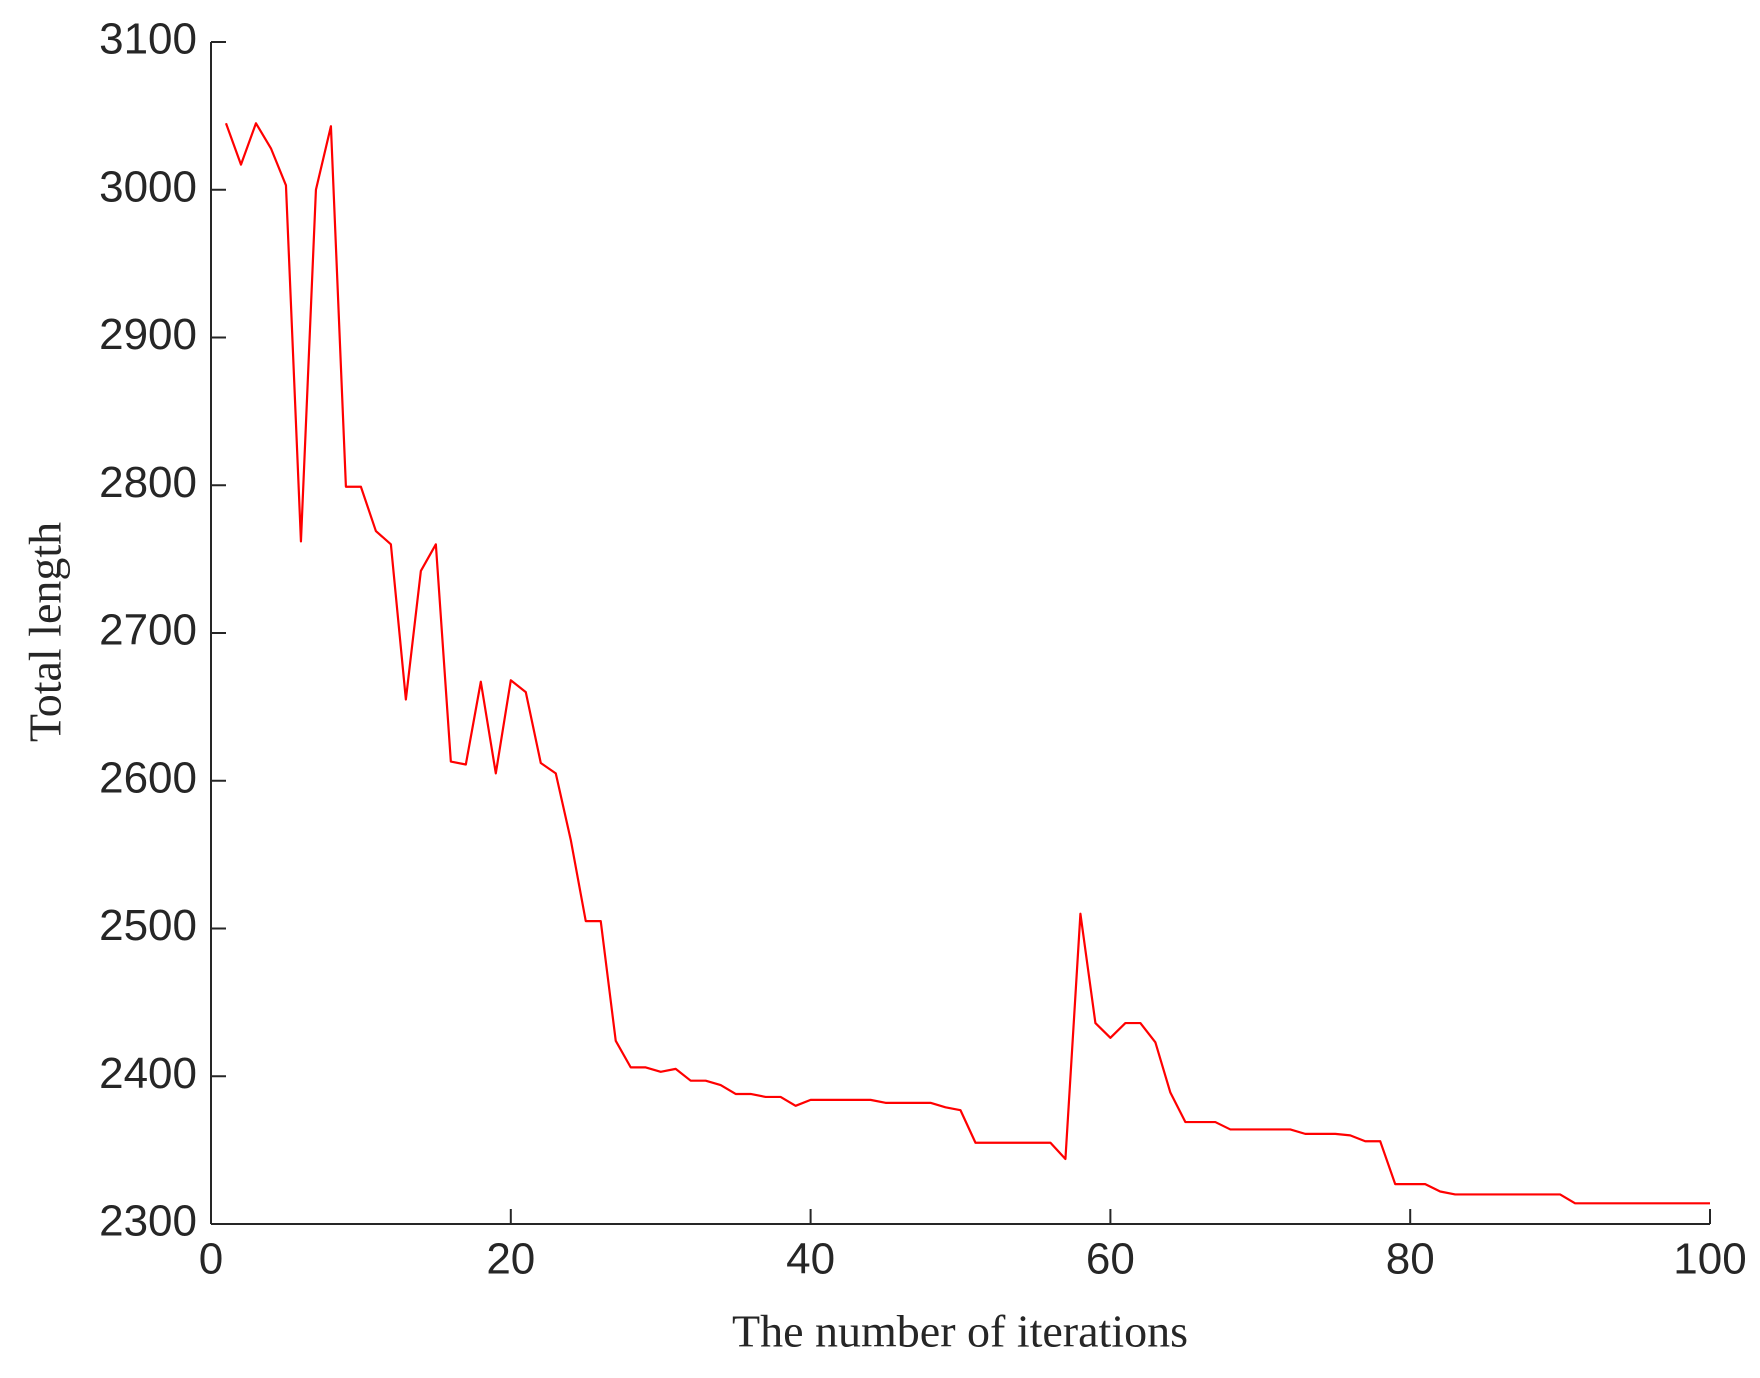 This screenshot has height=1378, width=1760. I want to click on y-tick-label: 2800, so click(148, 482).